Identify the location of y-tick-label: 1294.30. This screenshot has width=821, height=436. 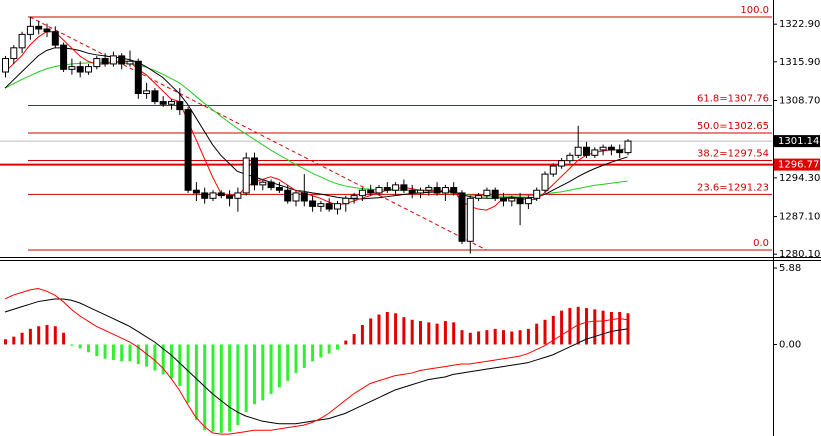
(799, 178).